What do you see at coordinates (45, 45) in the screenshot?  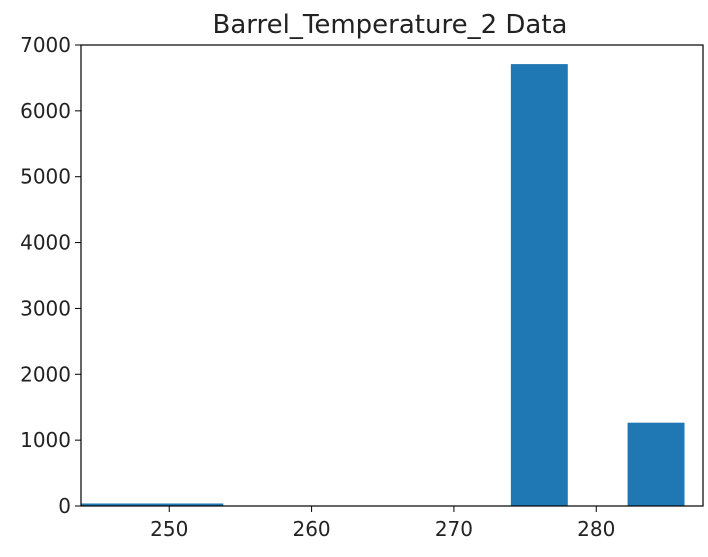 I see `y-tick-label-7: 7000` at bounding box center [45, 45].